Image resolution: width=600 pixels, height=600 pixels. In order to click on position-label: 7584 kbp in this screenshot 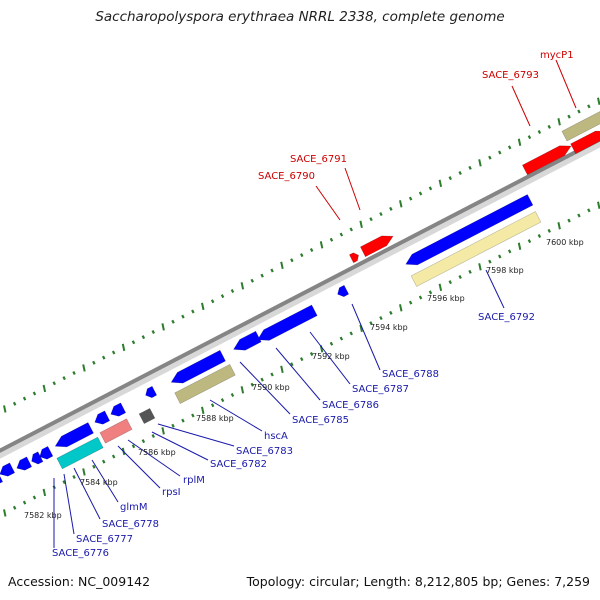, I will do `click(99, 482)`.